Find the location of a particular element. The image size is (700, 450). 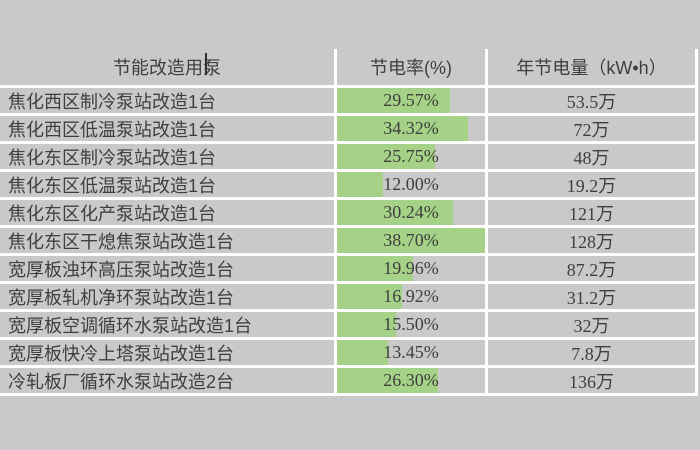

saving-rate-value: 26.30% is located at coordinates (411, 380).